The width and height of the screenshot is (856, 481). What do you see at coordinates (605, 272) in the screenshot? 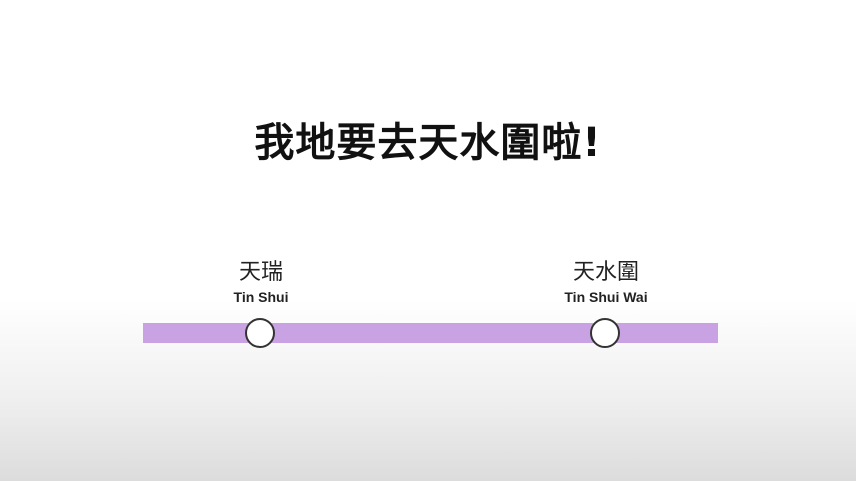
I see `station-name-zh: 天水圍` at bounding box center [605, 272].